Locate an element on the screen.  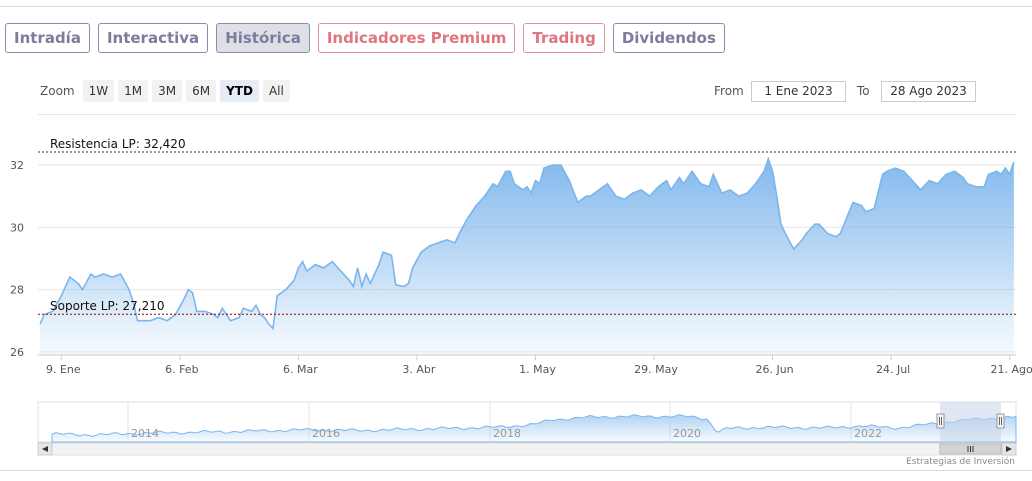
tab-trading: Trading is located at coordinates (564, 38).